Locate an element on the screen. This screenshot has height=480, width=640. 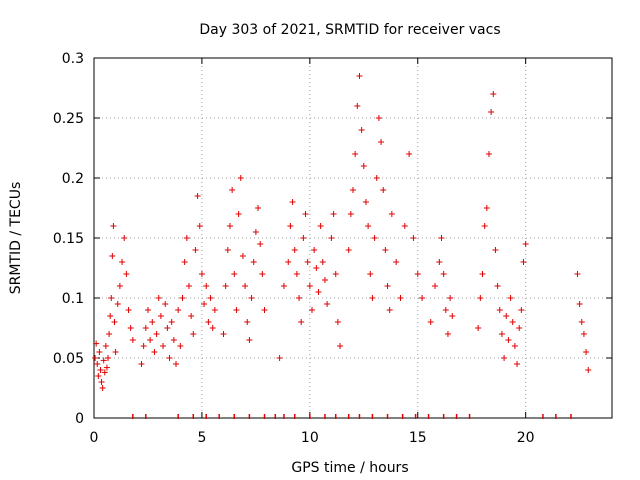
y-tick-label: 0.2 is located at coordinates (73, 179).